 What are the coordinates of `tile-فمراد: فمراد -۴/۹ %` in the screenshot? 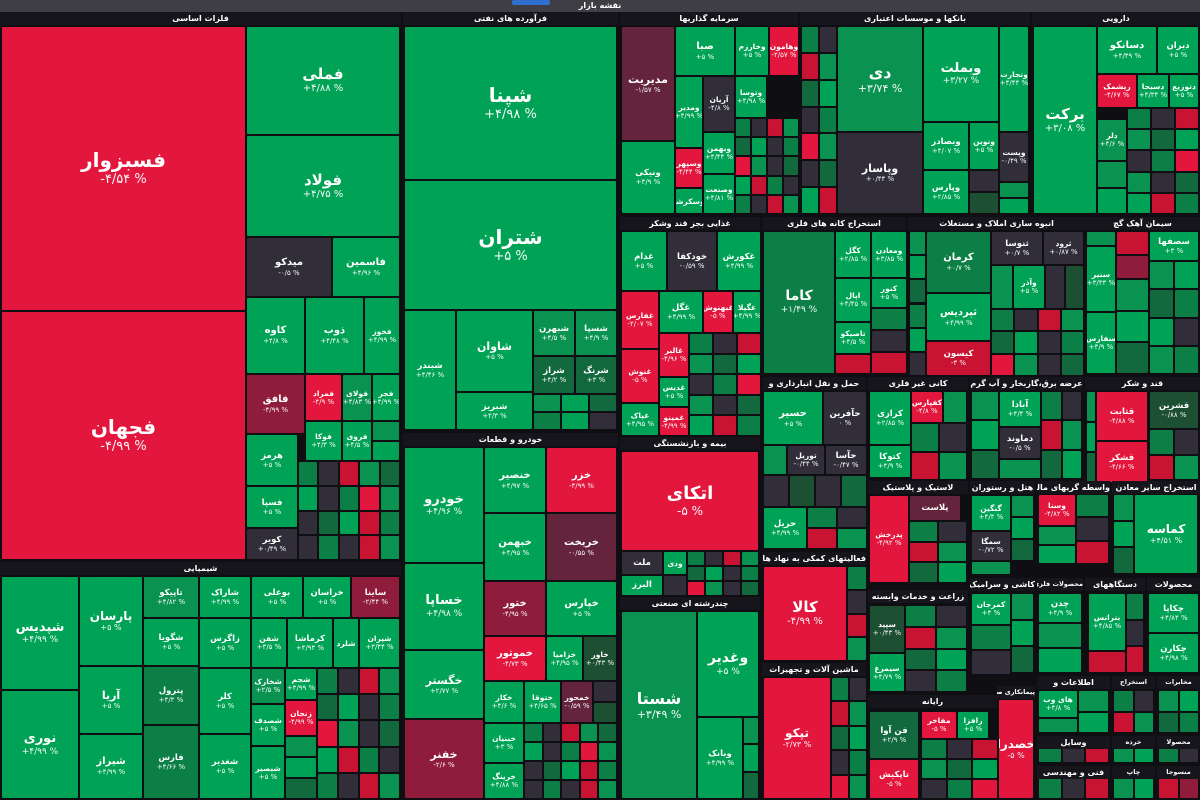 It's located at (323, 397).